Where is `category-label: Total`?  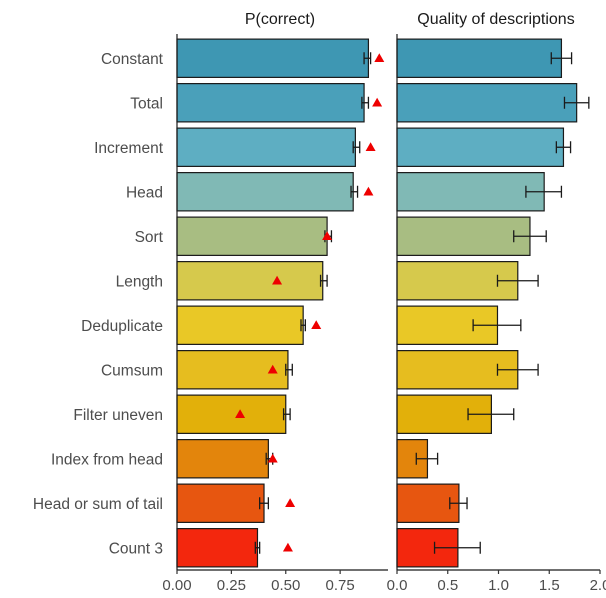
category-label: Total is located at coordinates (146, 103).